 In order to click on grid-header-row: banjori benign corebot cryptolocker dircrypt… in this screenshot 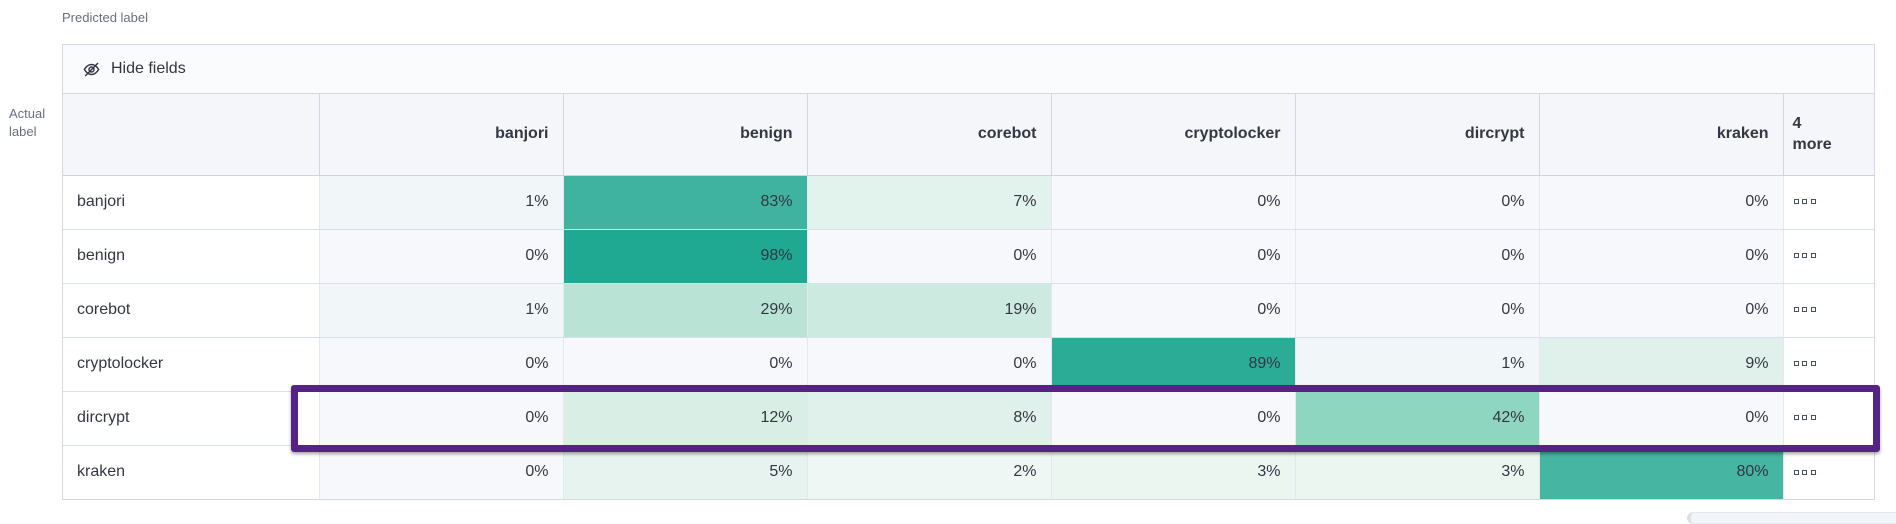, I will do `click(968, 135)`.